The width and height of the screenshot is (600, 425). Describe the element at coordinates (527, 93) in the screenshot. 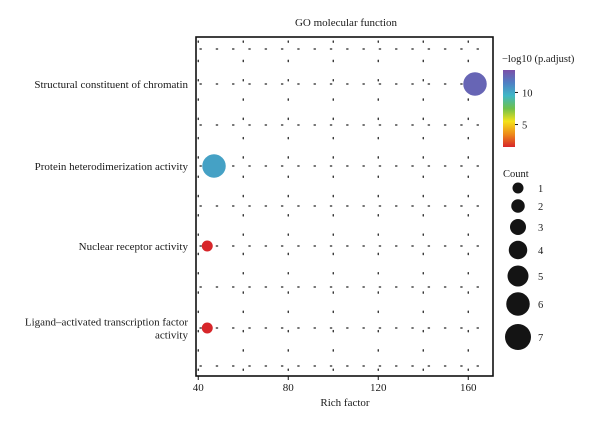

I see `color-bar-tick-label: 10` at that location.